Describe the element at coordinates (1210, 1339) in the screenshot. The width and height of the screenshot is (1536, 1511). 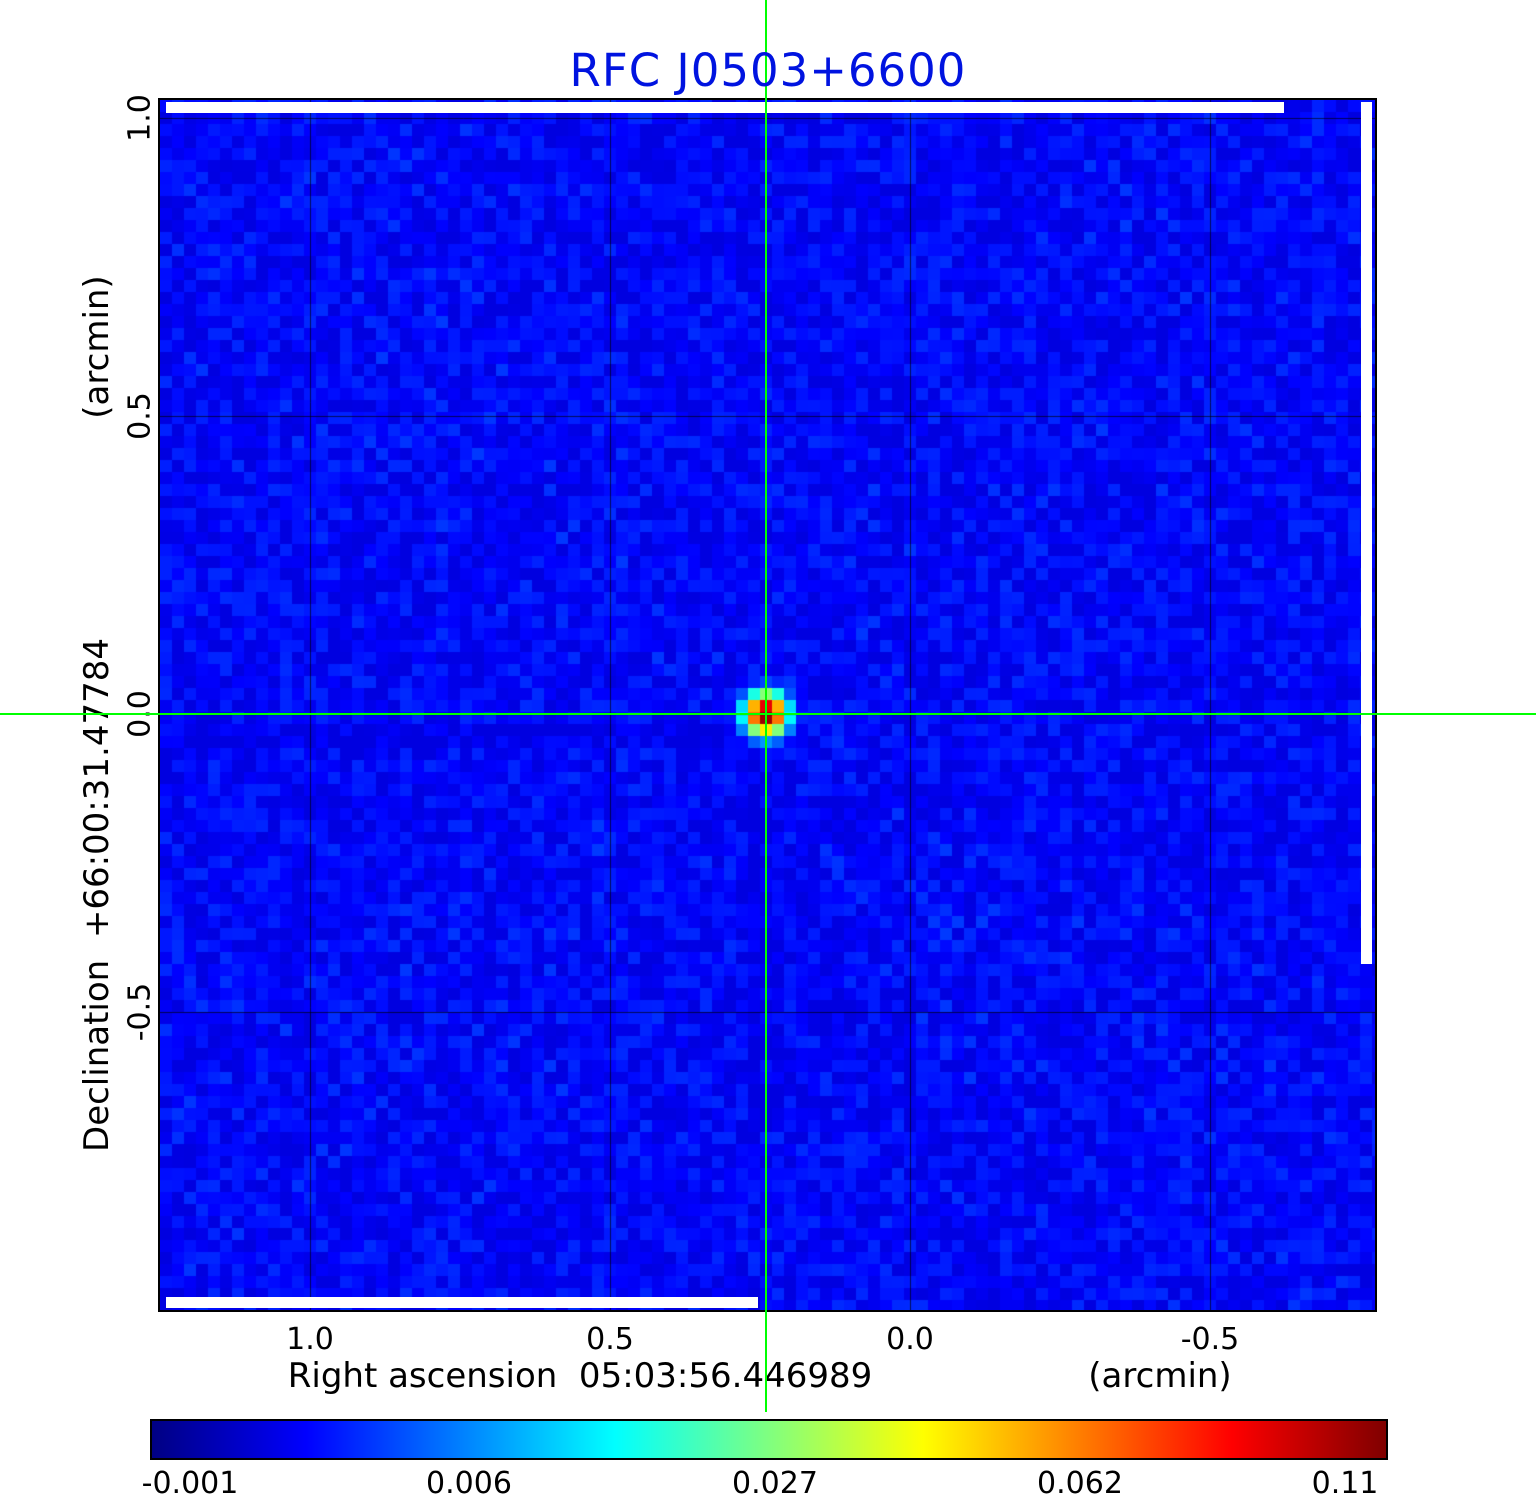
I see `x-tick-label-4: -0.5` at that location.